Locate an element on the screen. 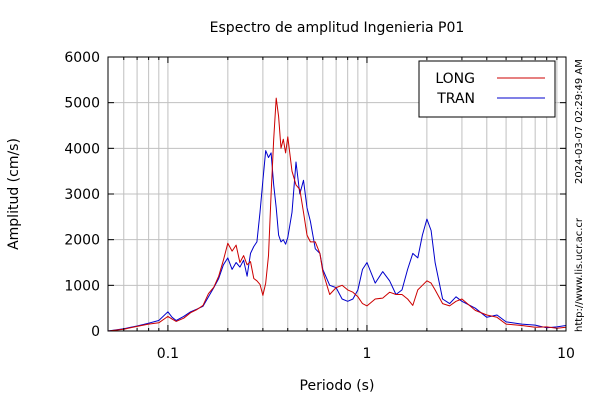 The width and height of the screenshot is (600, 400). website-label: http://www.lis.ucr.ac.cr is located at coordinates (579, 274).